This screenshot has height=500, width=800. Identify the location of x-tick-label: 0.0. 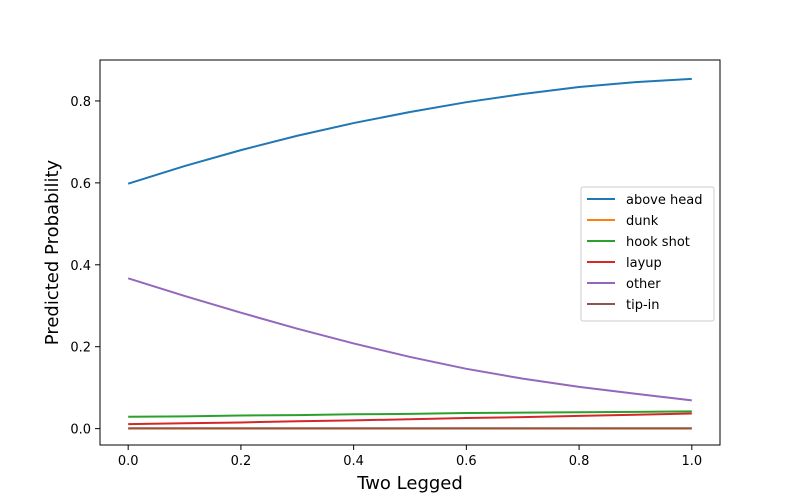
(128, 461).